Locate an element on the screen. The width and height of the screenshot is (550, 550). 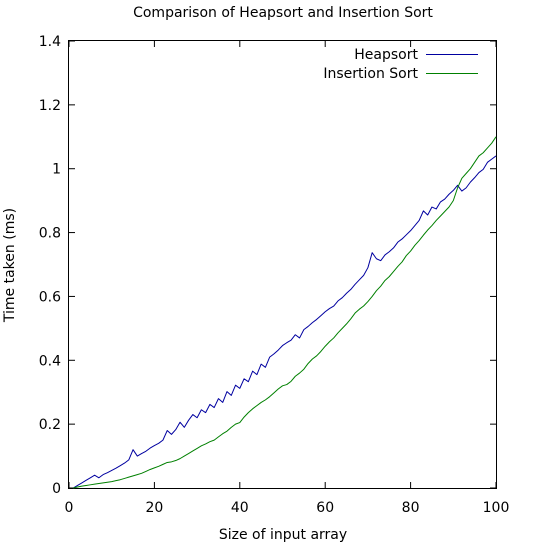
y-tick-label: 0.4 is located at coordinates (50, 361).